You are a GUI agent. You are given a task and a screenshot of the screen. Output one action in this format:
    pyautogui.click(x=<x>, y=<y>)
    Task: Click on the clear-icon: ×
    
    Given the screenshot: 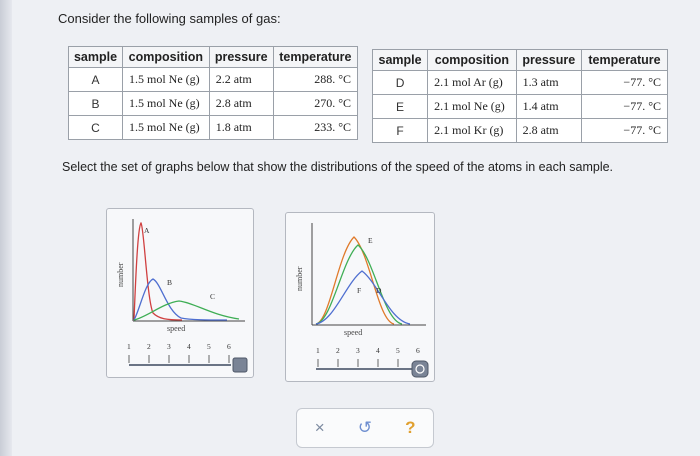 What is the action you would take?
    pyautogui.click(x=320, y=428)
    